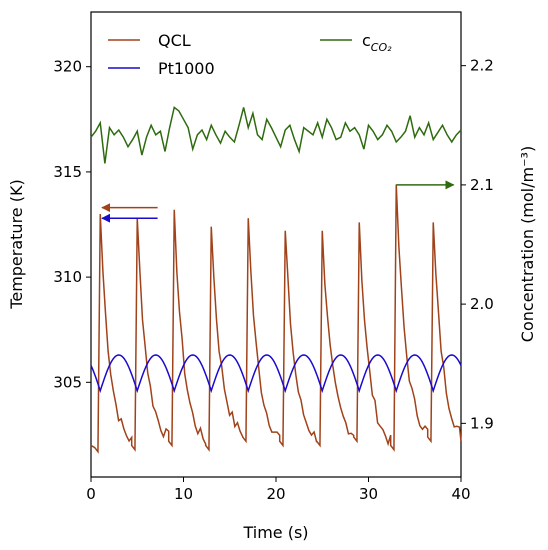 The height and width of the screenshot is (550, 548). I want to click on legend-label-pt1000: Pt1000, so click(186, 68).